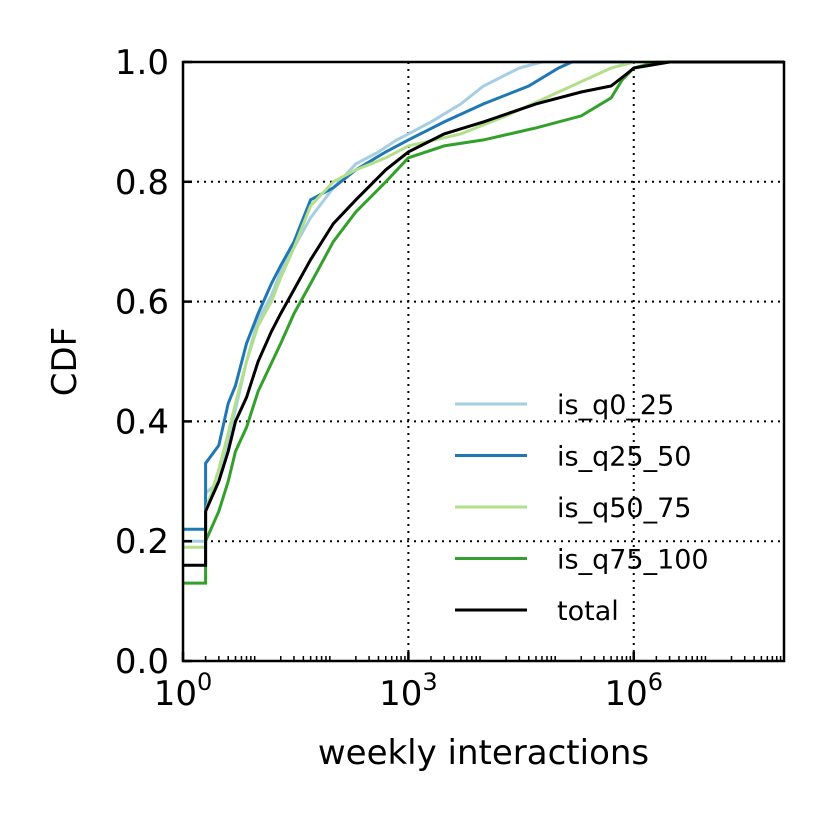 This screenshot has width=830, height=830. Describe the element at coordinates (142, 362) in the screenshot. I see `y-tick-labels: 0.0 0.2 0.4 0.6 0.8 1.0` at that location.